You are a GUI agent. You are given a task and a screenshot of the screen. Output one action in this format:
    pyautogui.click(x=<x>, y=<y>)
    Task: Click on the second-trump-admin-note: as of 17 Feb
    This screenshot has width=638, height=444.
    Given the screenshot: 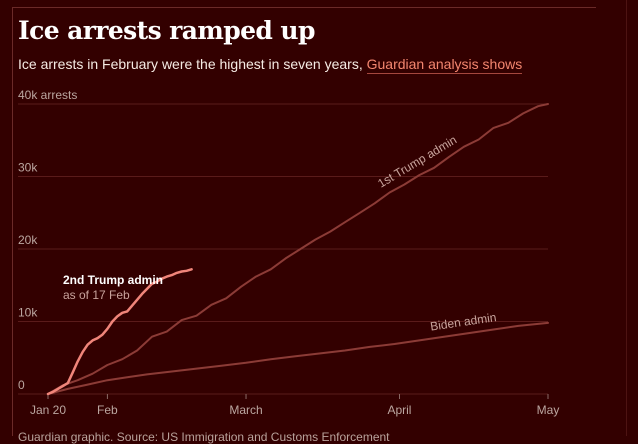 What is the action you would take?
    pyautogui.click(x=96, y=295)
    